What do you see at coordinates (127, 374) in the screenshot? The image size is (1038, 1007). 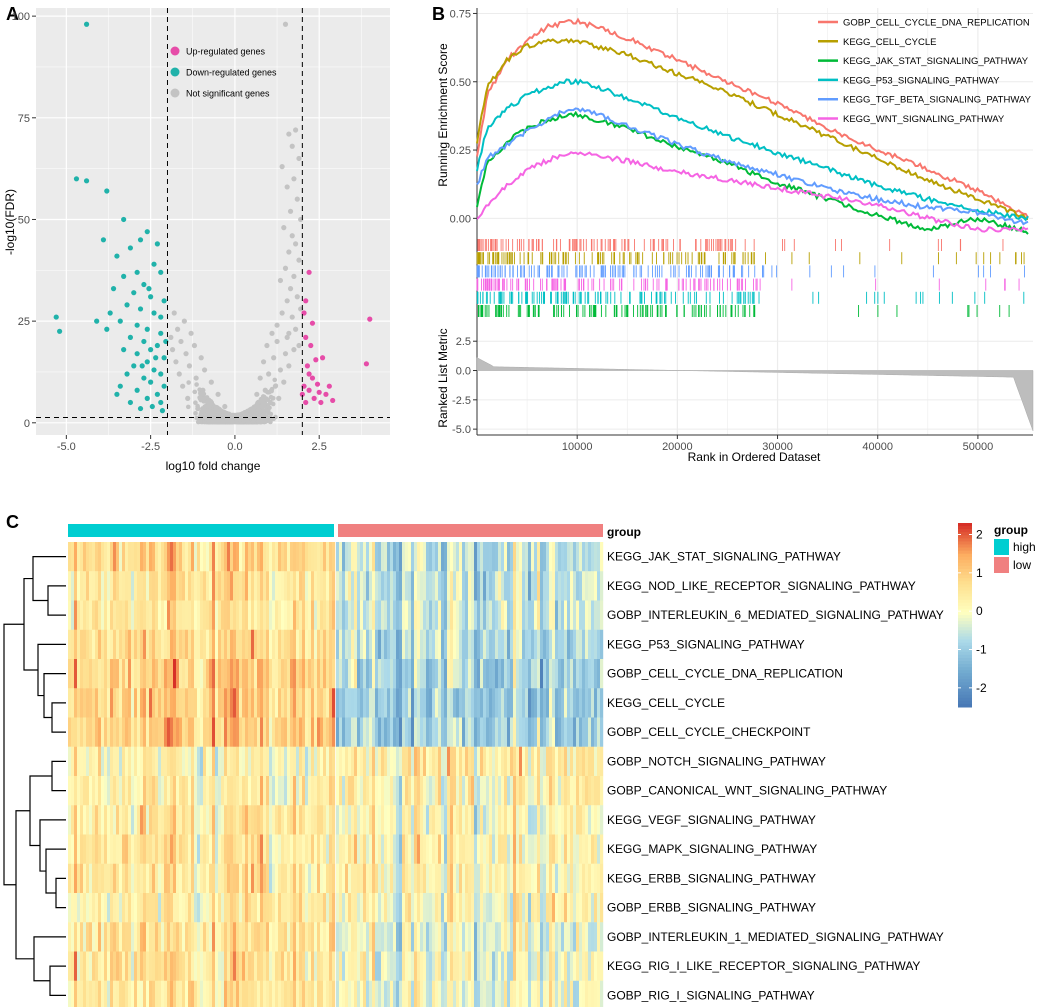 I see `volcano-point-down` at bounding box center [127, 374].